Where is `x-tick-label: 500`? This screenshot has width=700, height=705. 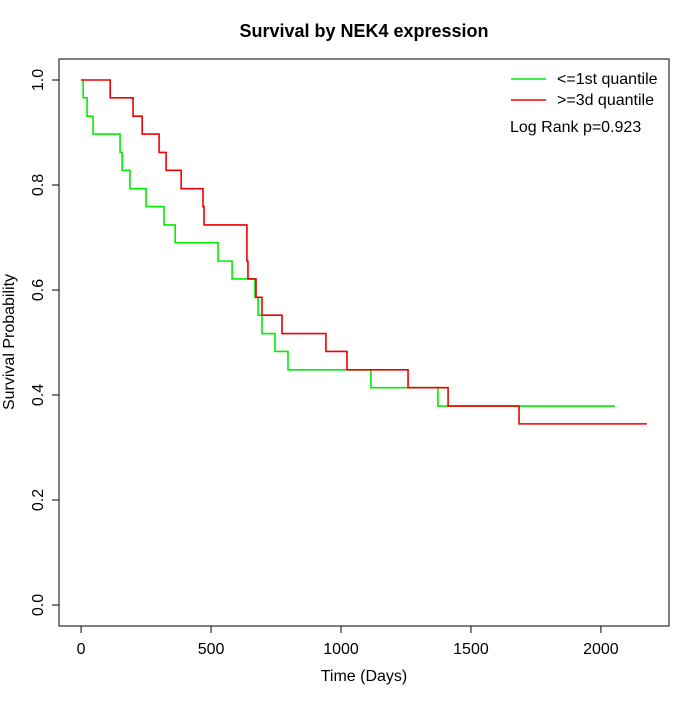 x-tick-label: 500 is located at coordinates (211, 649).